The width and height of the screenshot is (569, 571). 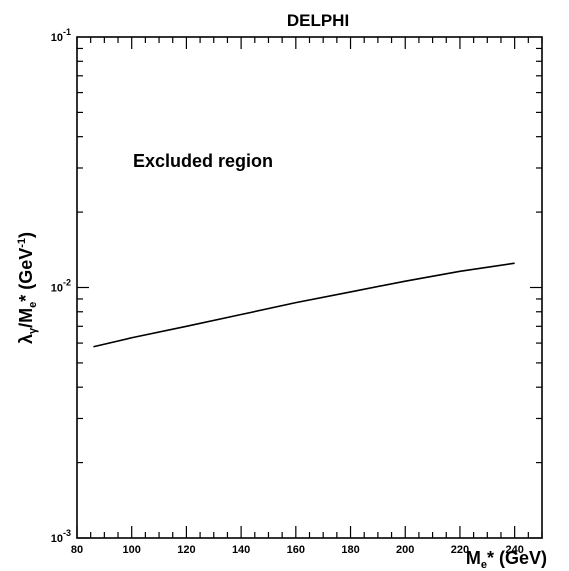 I want to click on excluded-region-label: Excluded region, so click(x=203, y=161).